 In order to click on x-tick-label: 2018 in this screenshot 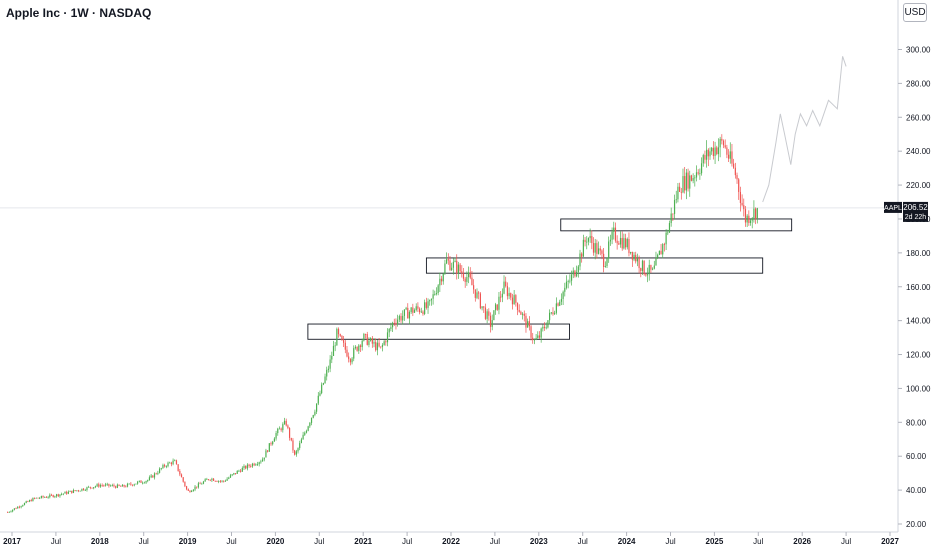, I will do `click(100, 541)`.